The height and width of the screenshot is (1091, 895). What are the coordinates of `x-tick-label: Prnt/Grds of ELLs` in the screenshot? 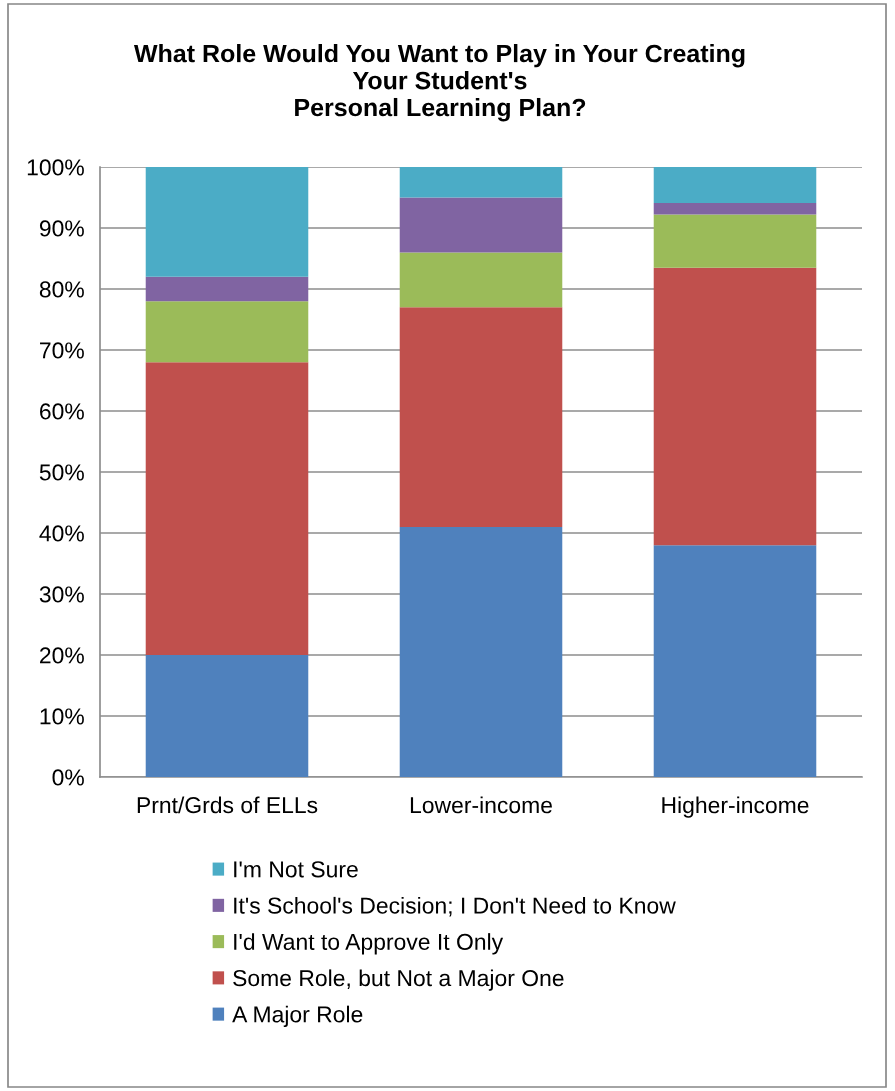 It's located at (227, 805).